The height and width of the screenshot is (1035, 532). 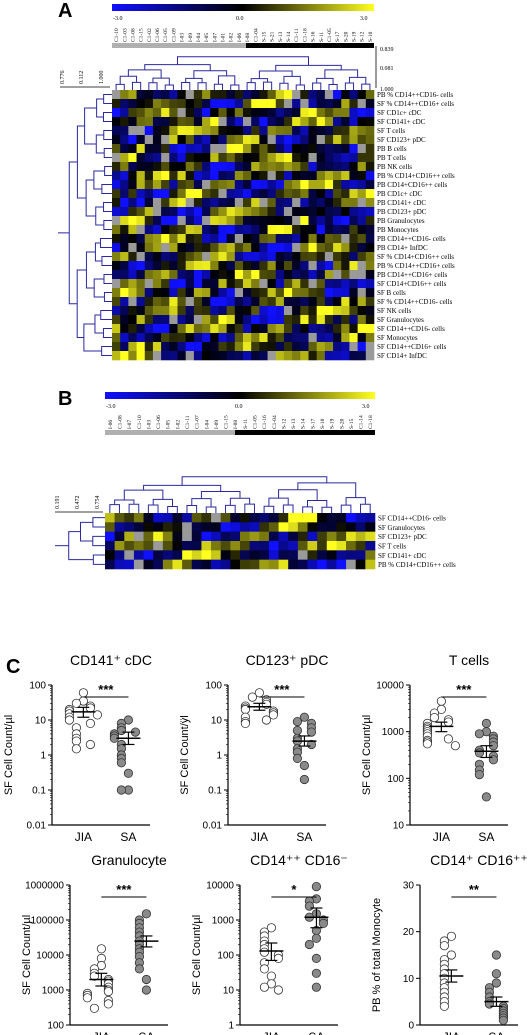 I want to click on b-row-label: SF CD123+ pDC, so click(x=402, y=537).